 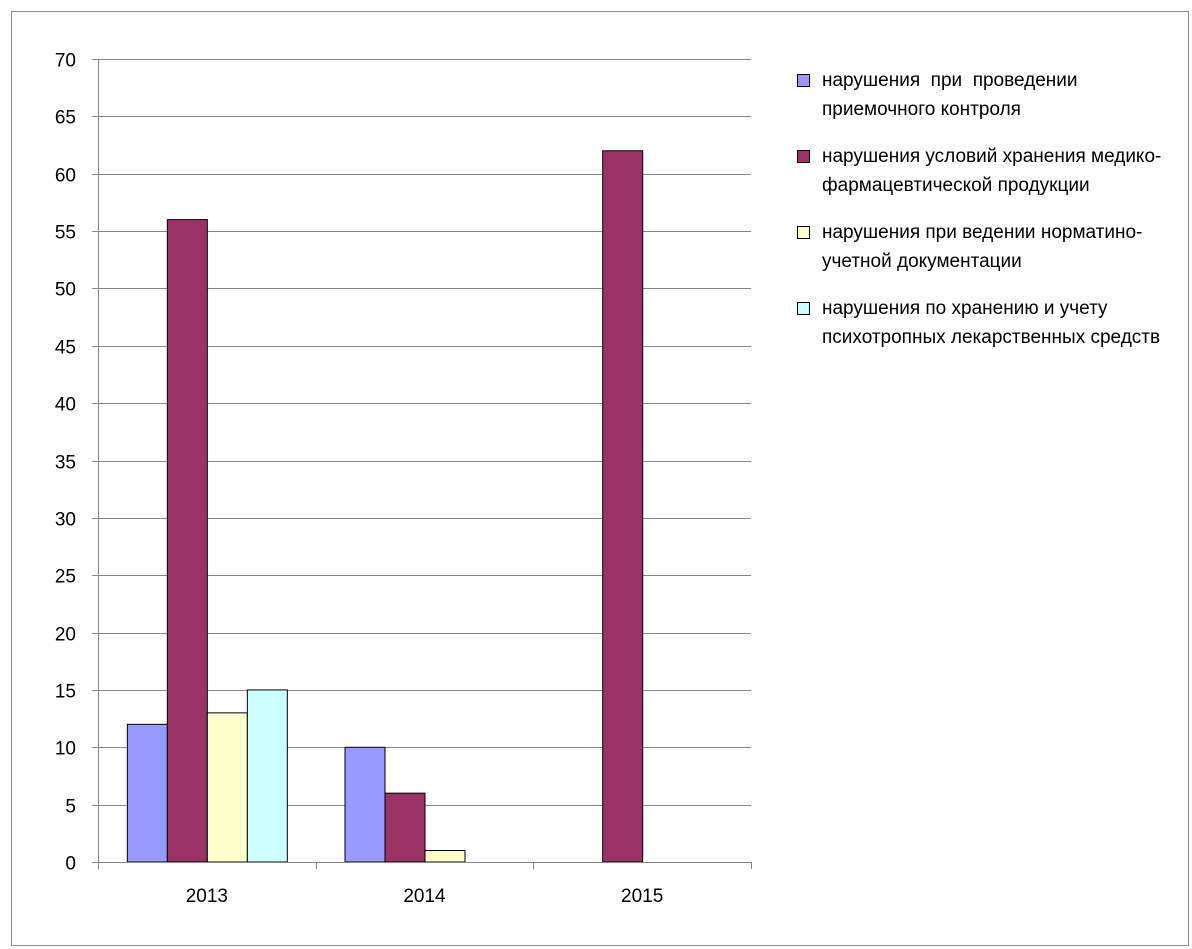 I want to click on x-tick-label: 2015, so click(x=642, y=896).